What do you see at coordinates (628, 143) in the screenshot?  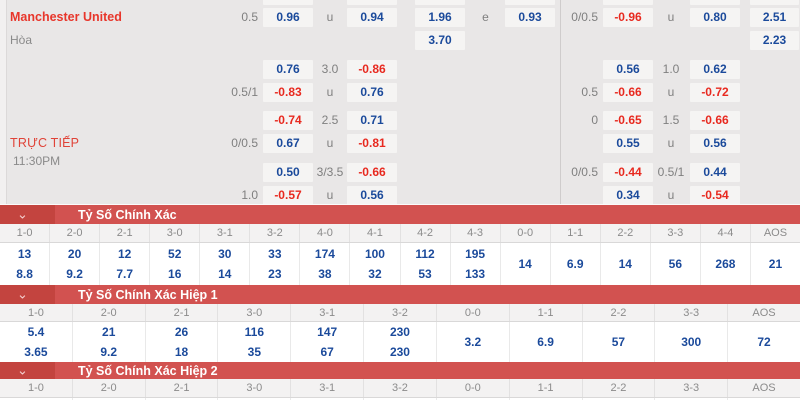 I see `odds-value: 0.55` at bounding box center [628, 143].